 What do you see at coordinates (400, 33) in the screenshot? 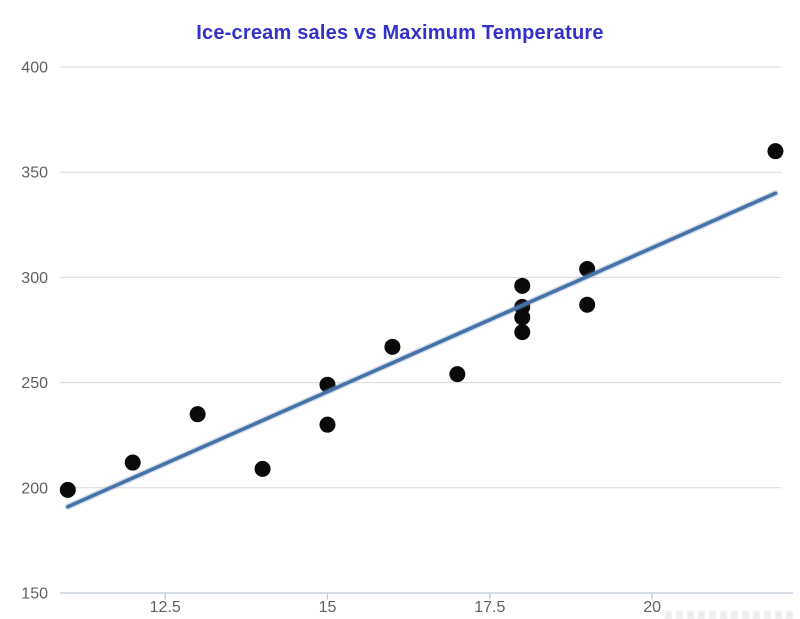
I see `chart-title: Ice-cream sales vs Maximum Temperature` at bounding box center [400, 33].